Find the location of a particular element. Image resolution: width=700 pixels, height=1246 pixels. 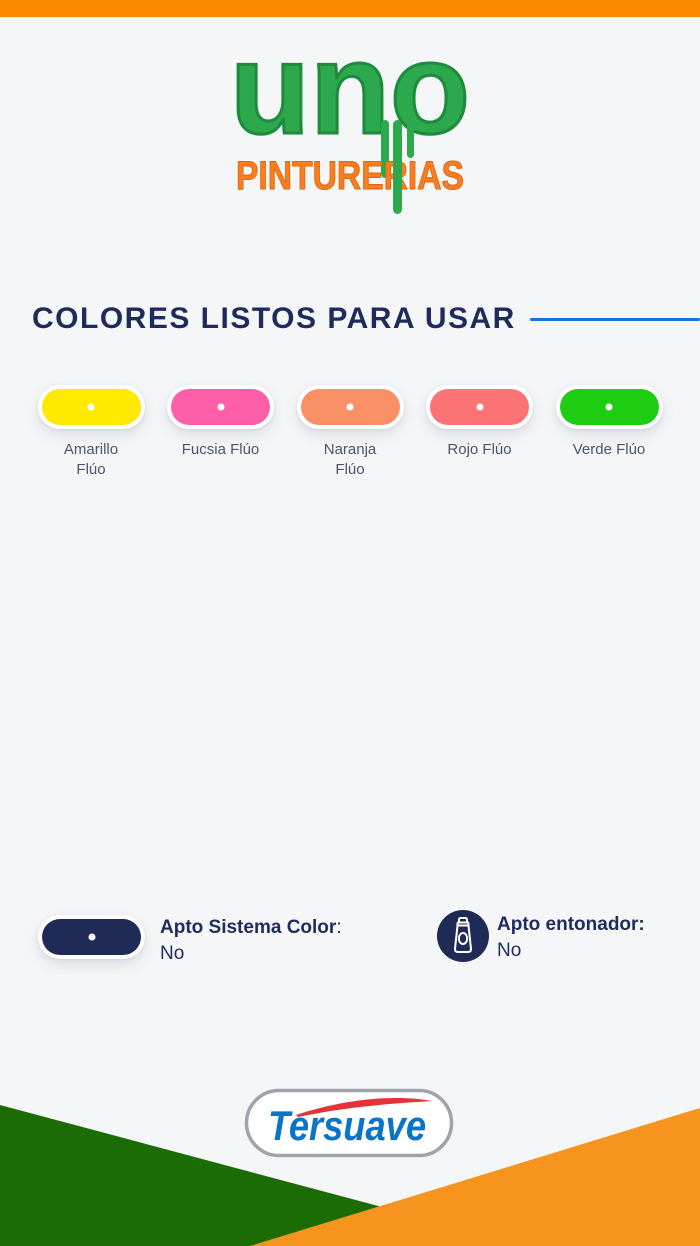

sistema-color-colon: : is located at coordinates (339, 927).